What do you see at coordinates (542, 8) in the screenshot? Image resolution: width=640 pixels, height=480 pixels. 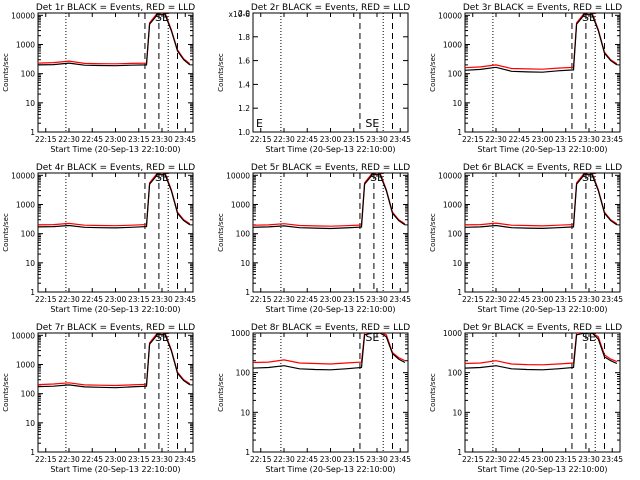 I see `panel-title: Det 3r BLACK = Events, RED = LLD` at bounding box center [542, 8].